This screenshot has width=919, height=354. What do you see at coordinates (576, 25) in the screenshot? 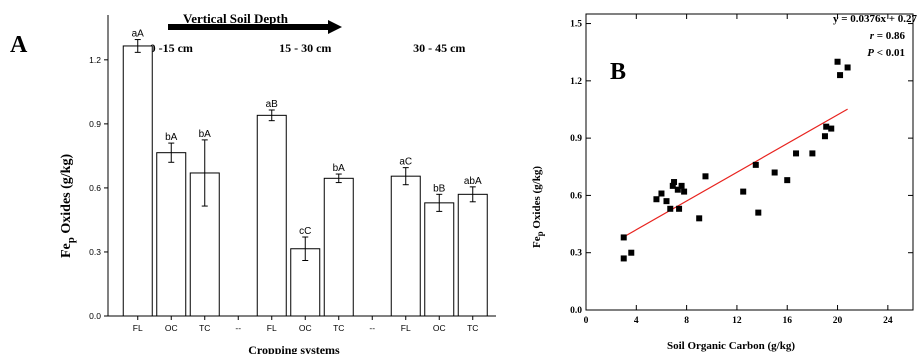
I see `y-tick-label: 1.5` at bounding box center [576, 25].